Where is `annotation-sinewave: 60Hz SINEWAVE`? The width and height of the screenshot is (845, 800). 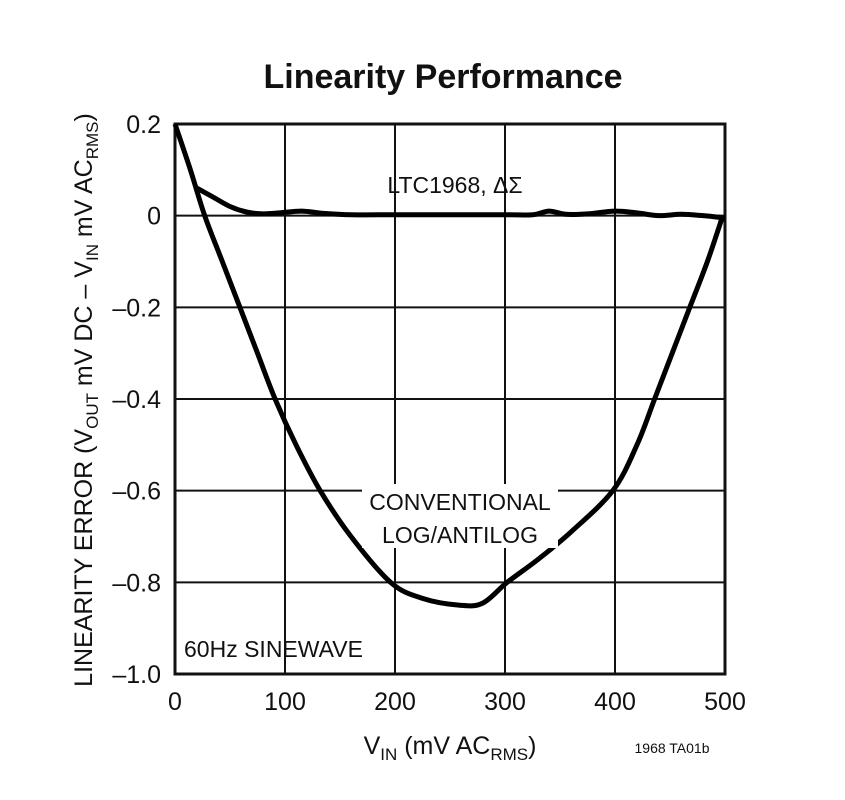 annotation-sinewave: 60Hz SINEWAVE is located at coordinates (273, 649).